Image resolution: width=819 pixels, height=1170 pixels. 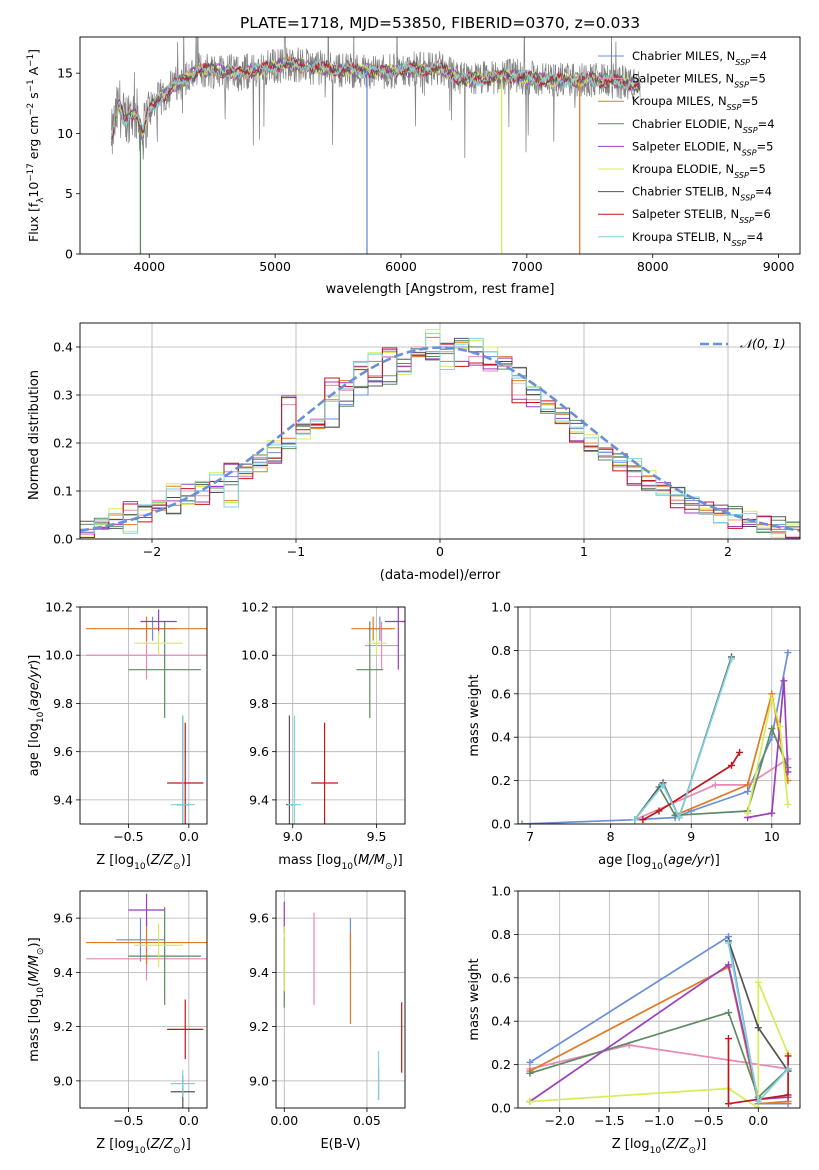 What do you see at coordinates (689, 860) in the screenshot?
I see `label-part: age/yr` at bounding box center [689, 860].